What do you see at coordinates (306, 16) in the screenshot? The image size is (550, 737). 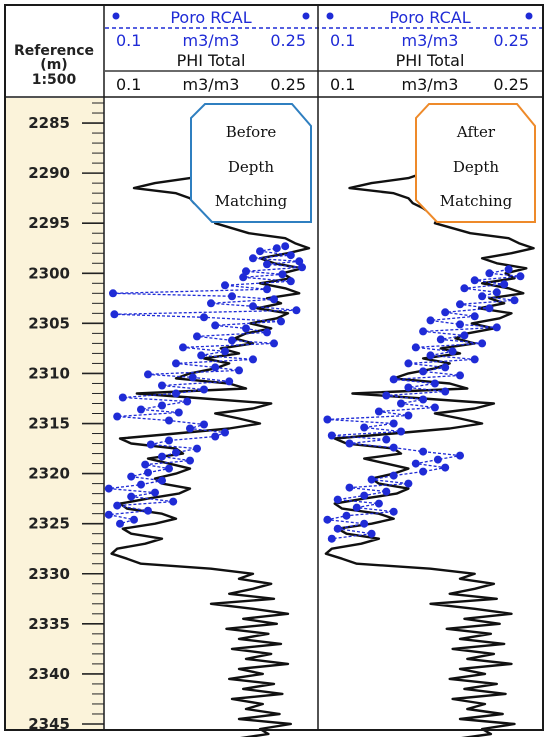 I see `rcal-legend-marker-right` at bounding box center [306, 16].